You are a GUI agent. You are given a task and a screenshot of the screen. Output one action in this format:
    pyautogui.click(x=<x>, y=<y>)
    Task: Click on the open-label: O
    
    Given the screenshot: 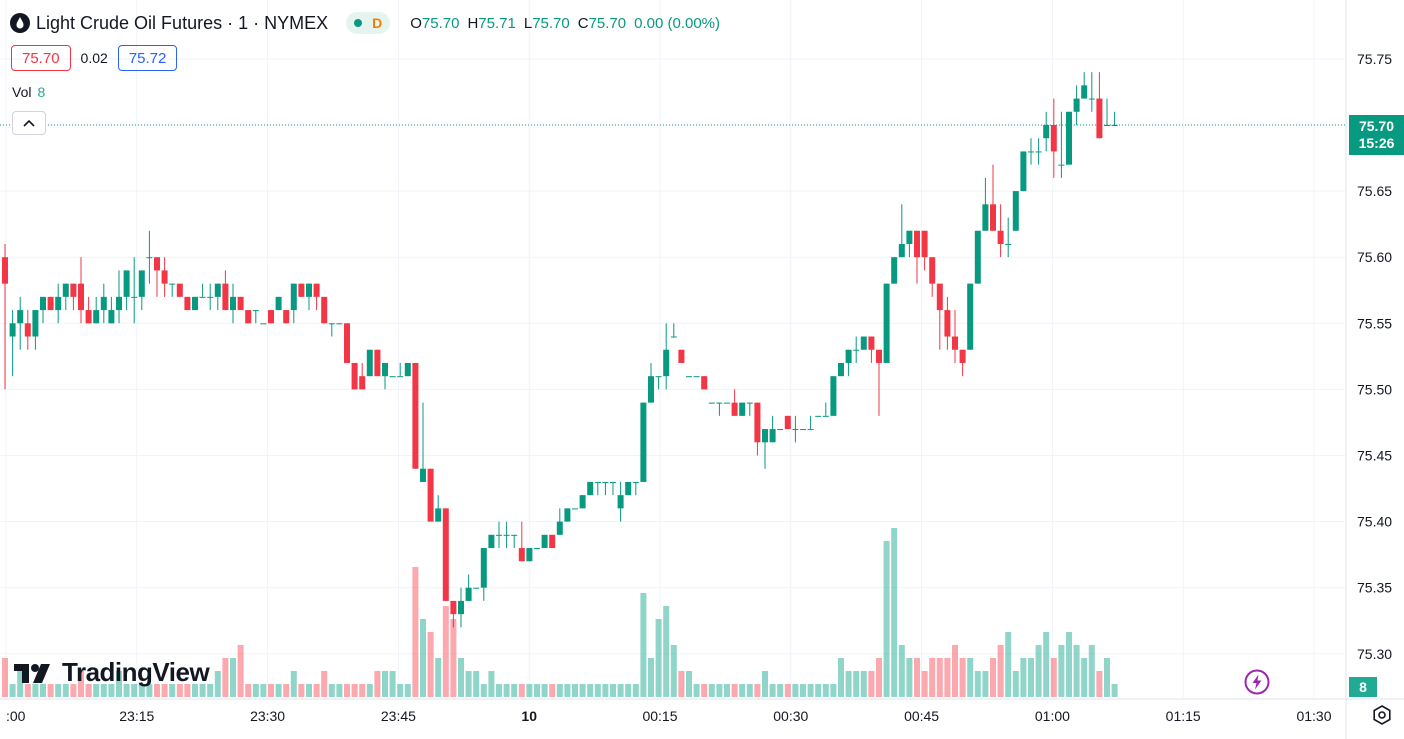 What is the action you would take?
    pyautogui.click(x=416, y=23)
    